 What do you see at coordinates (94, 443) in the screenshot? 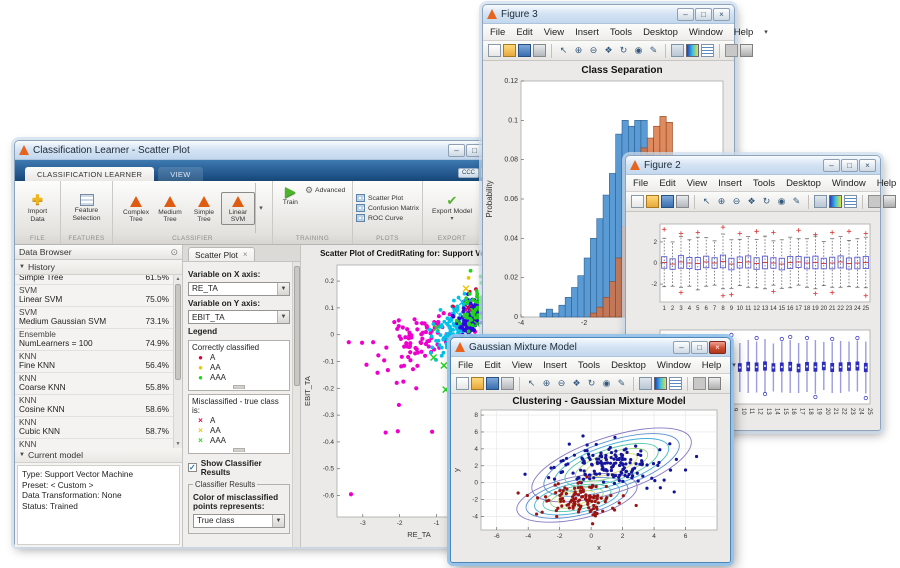
I see `history-item: KNNMedium KNN60.4%` at bounding box center [94, 443].